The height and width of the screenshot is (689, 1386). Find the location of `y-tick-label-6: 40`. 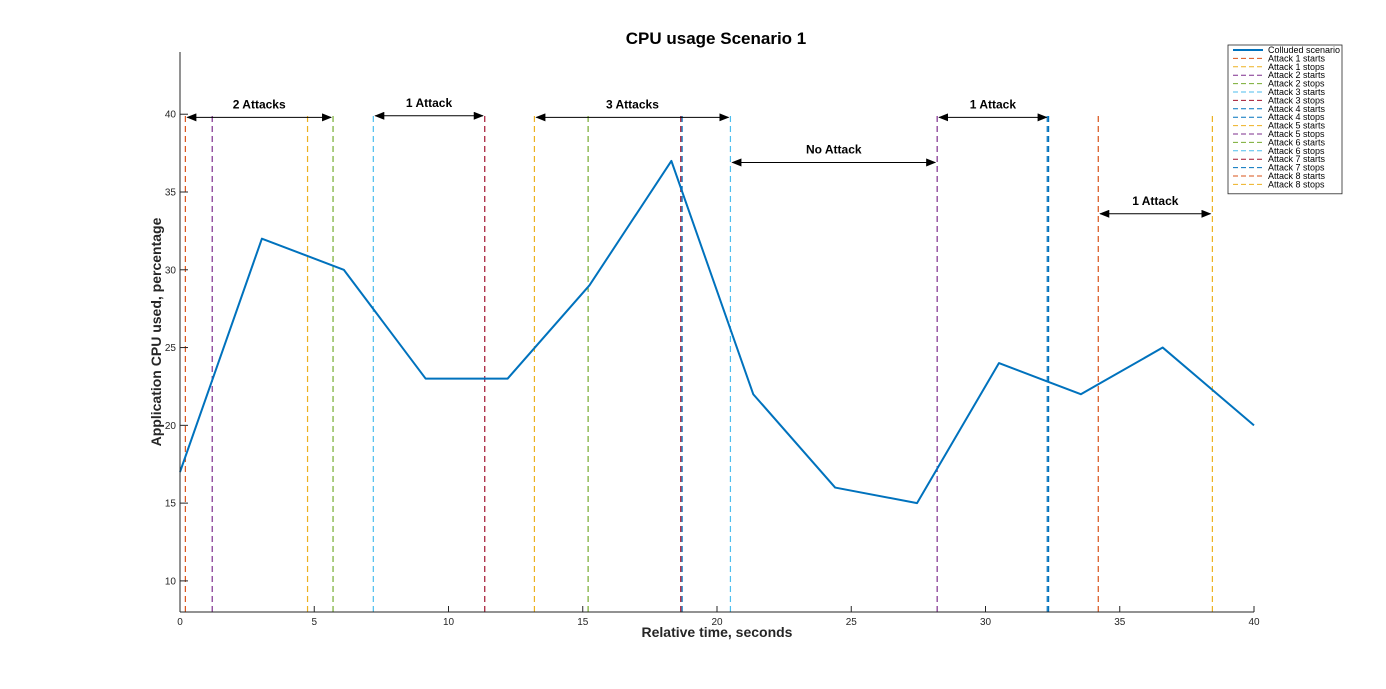

y-tick-label-6: 40 is located at coordinates (171, 115).